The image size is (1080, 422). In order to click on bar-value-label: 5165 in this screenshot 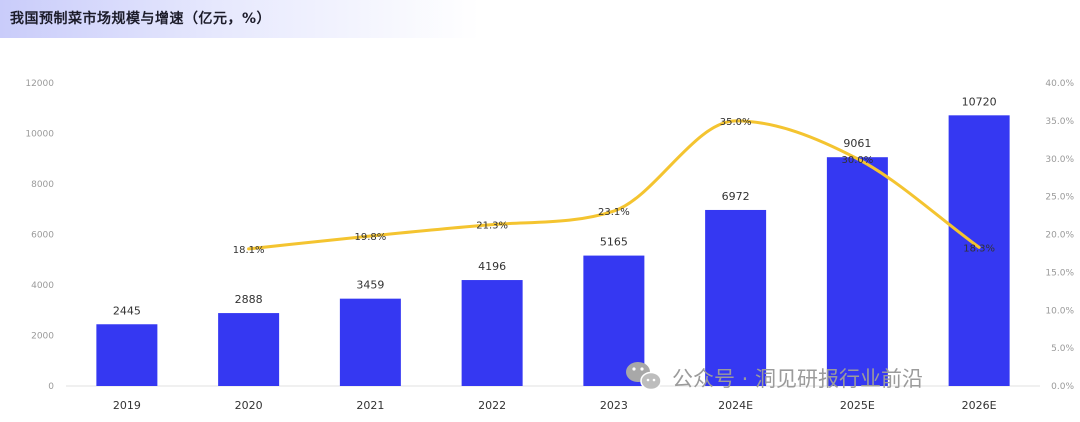, I will do `click(614, 242)`.